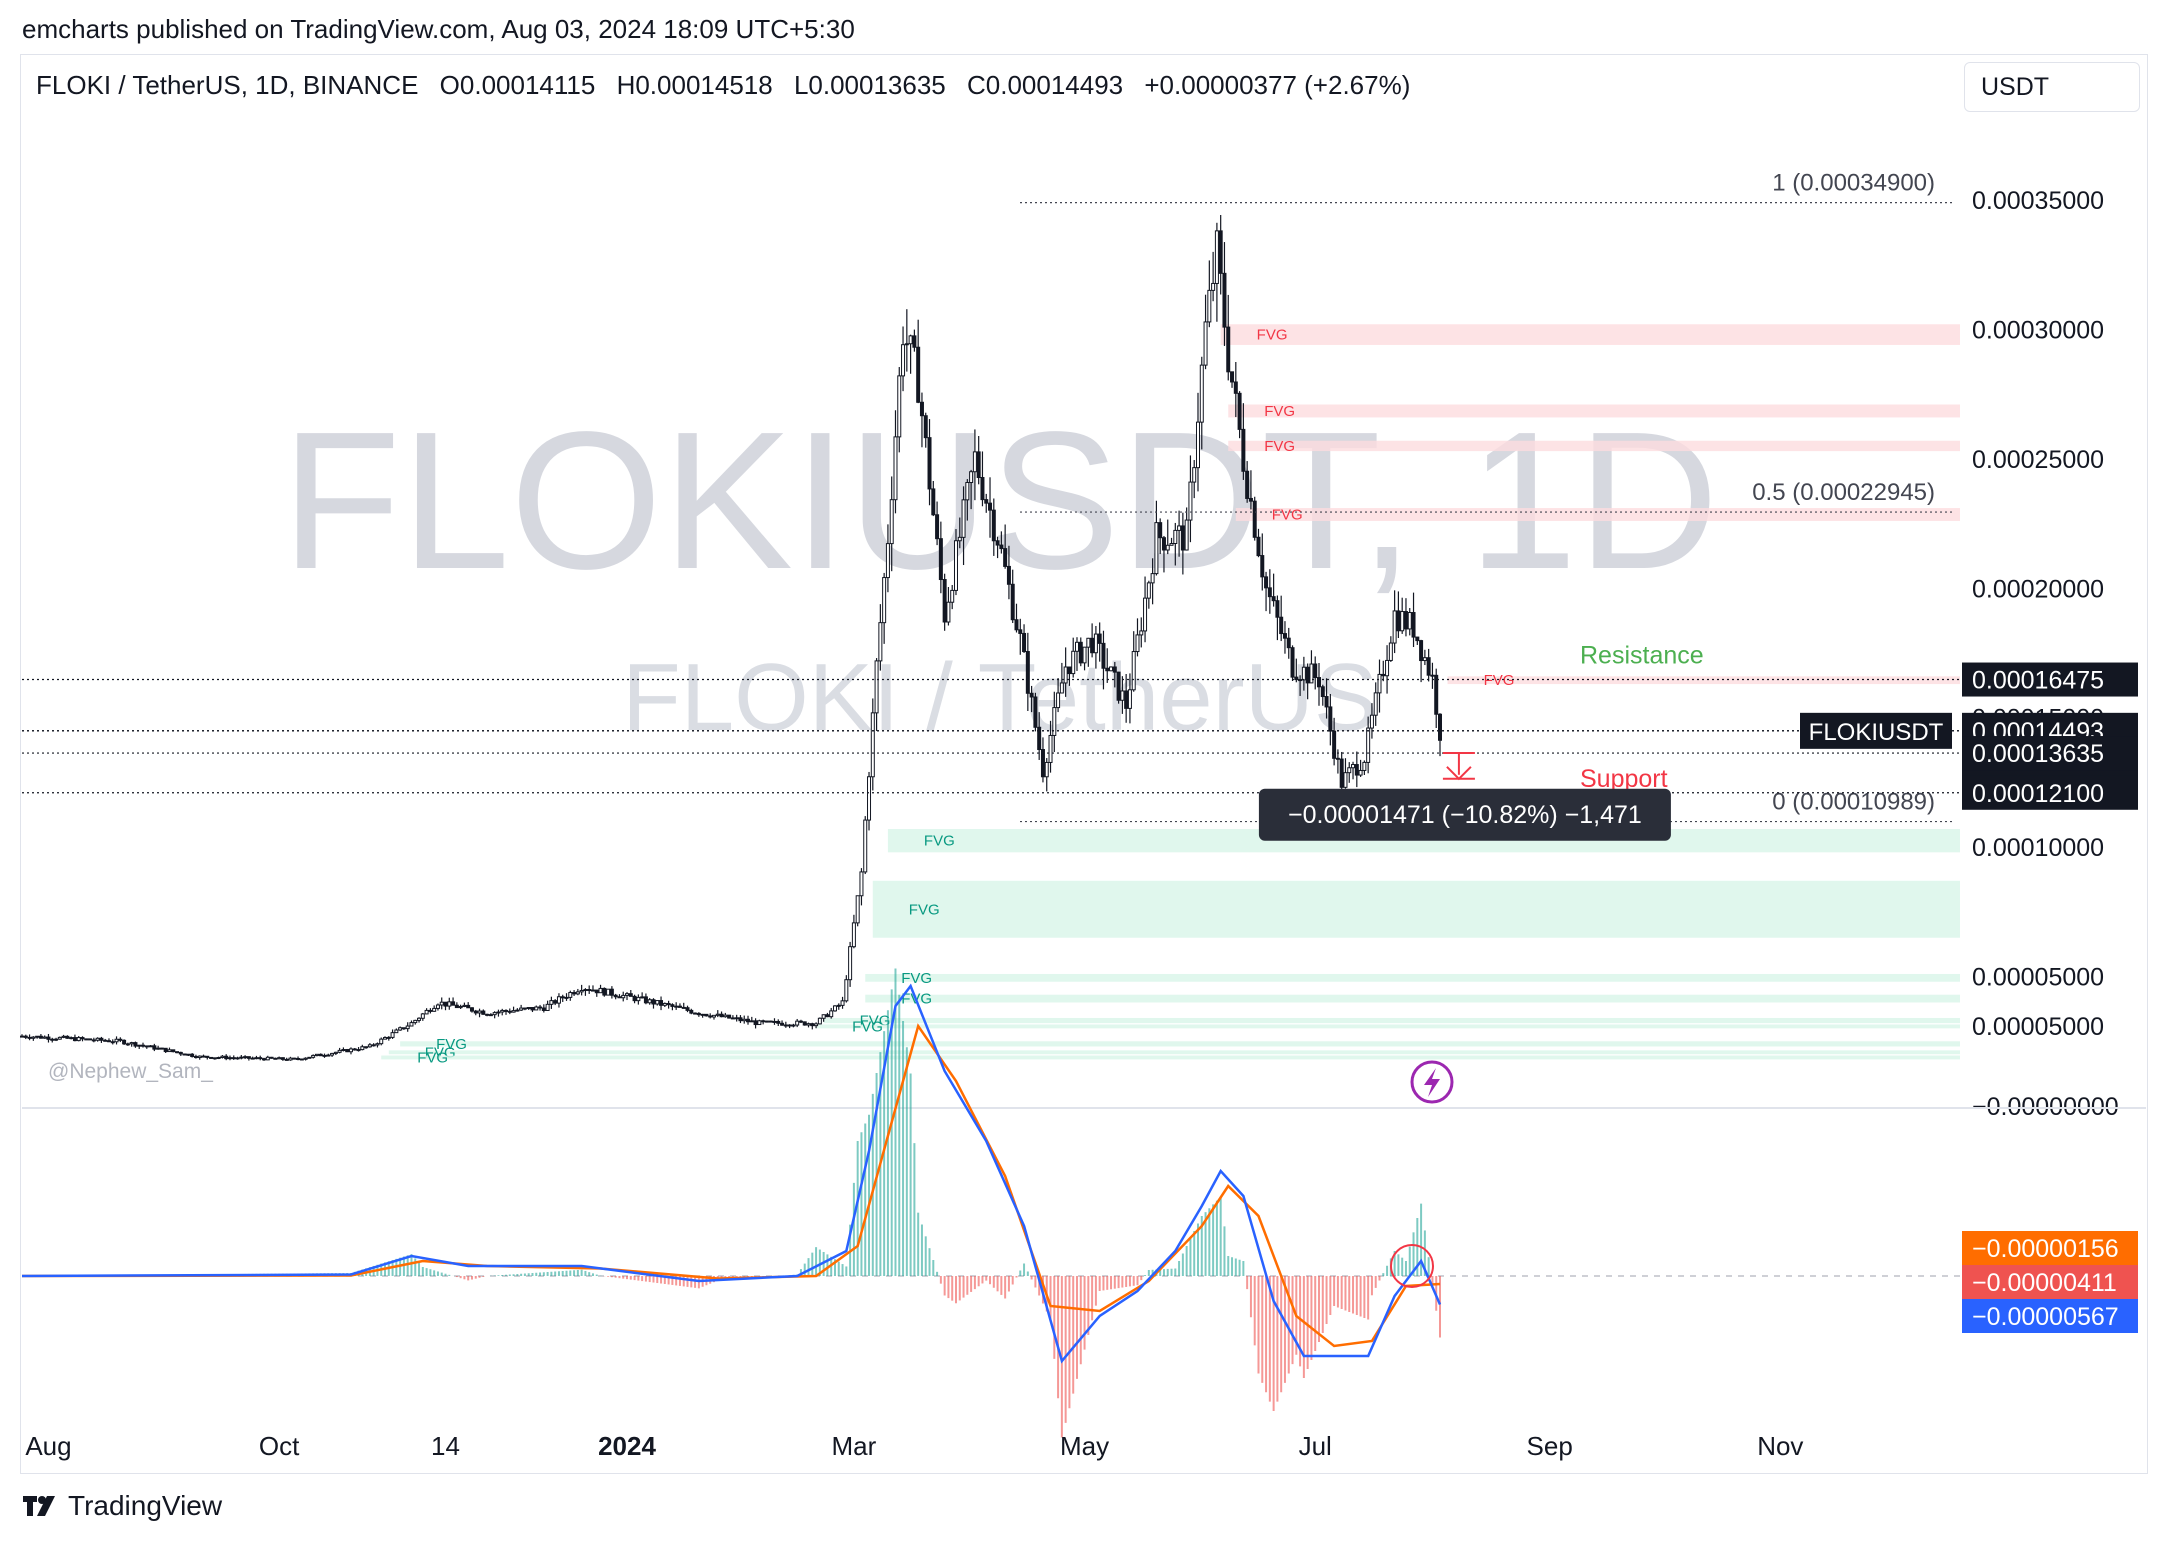 The image size is (2168, 1542). Describe the element at coordinates (1876, 732) in the screenshot. I see `symbol-tag: FLOKIUSDT` at that location.